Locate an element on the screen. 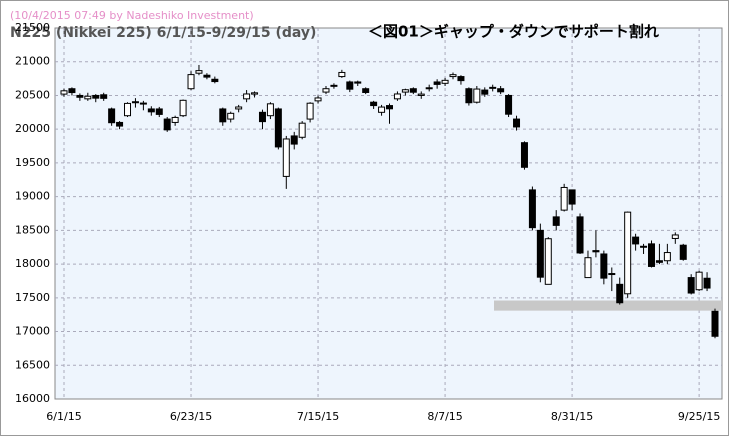 This screenshot has width=729, height=436. y-tick-label: 17500 is located at coordinates (32, 297).